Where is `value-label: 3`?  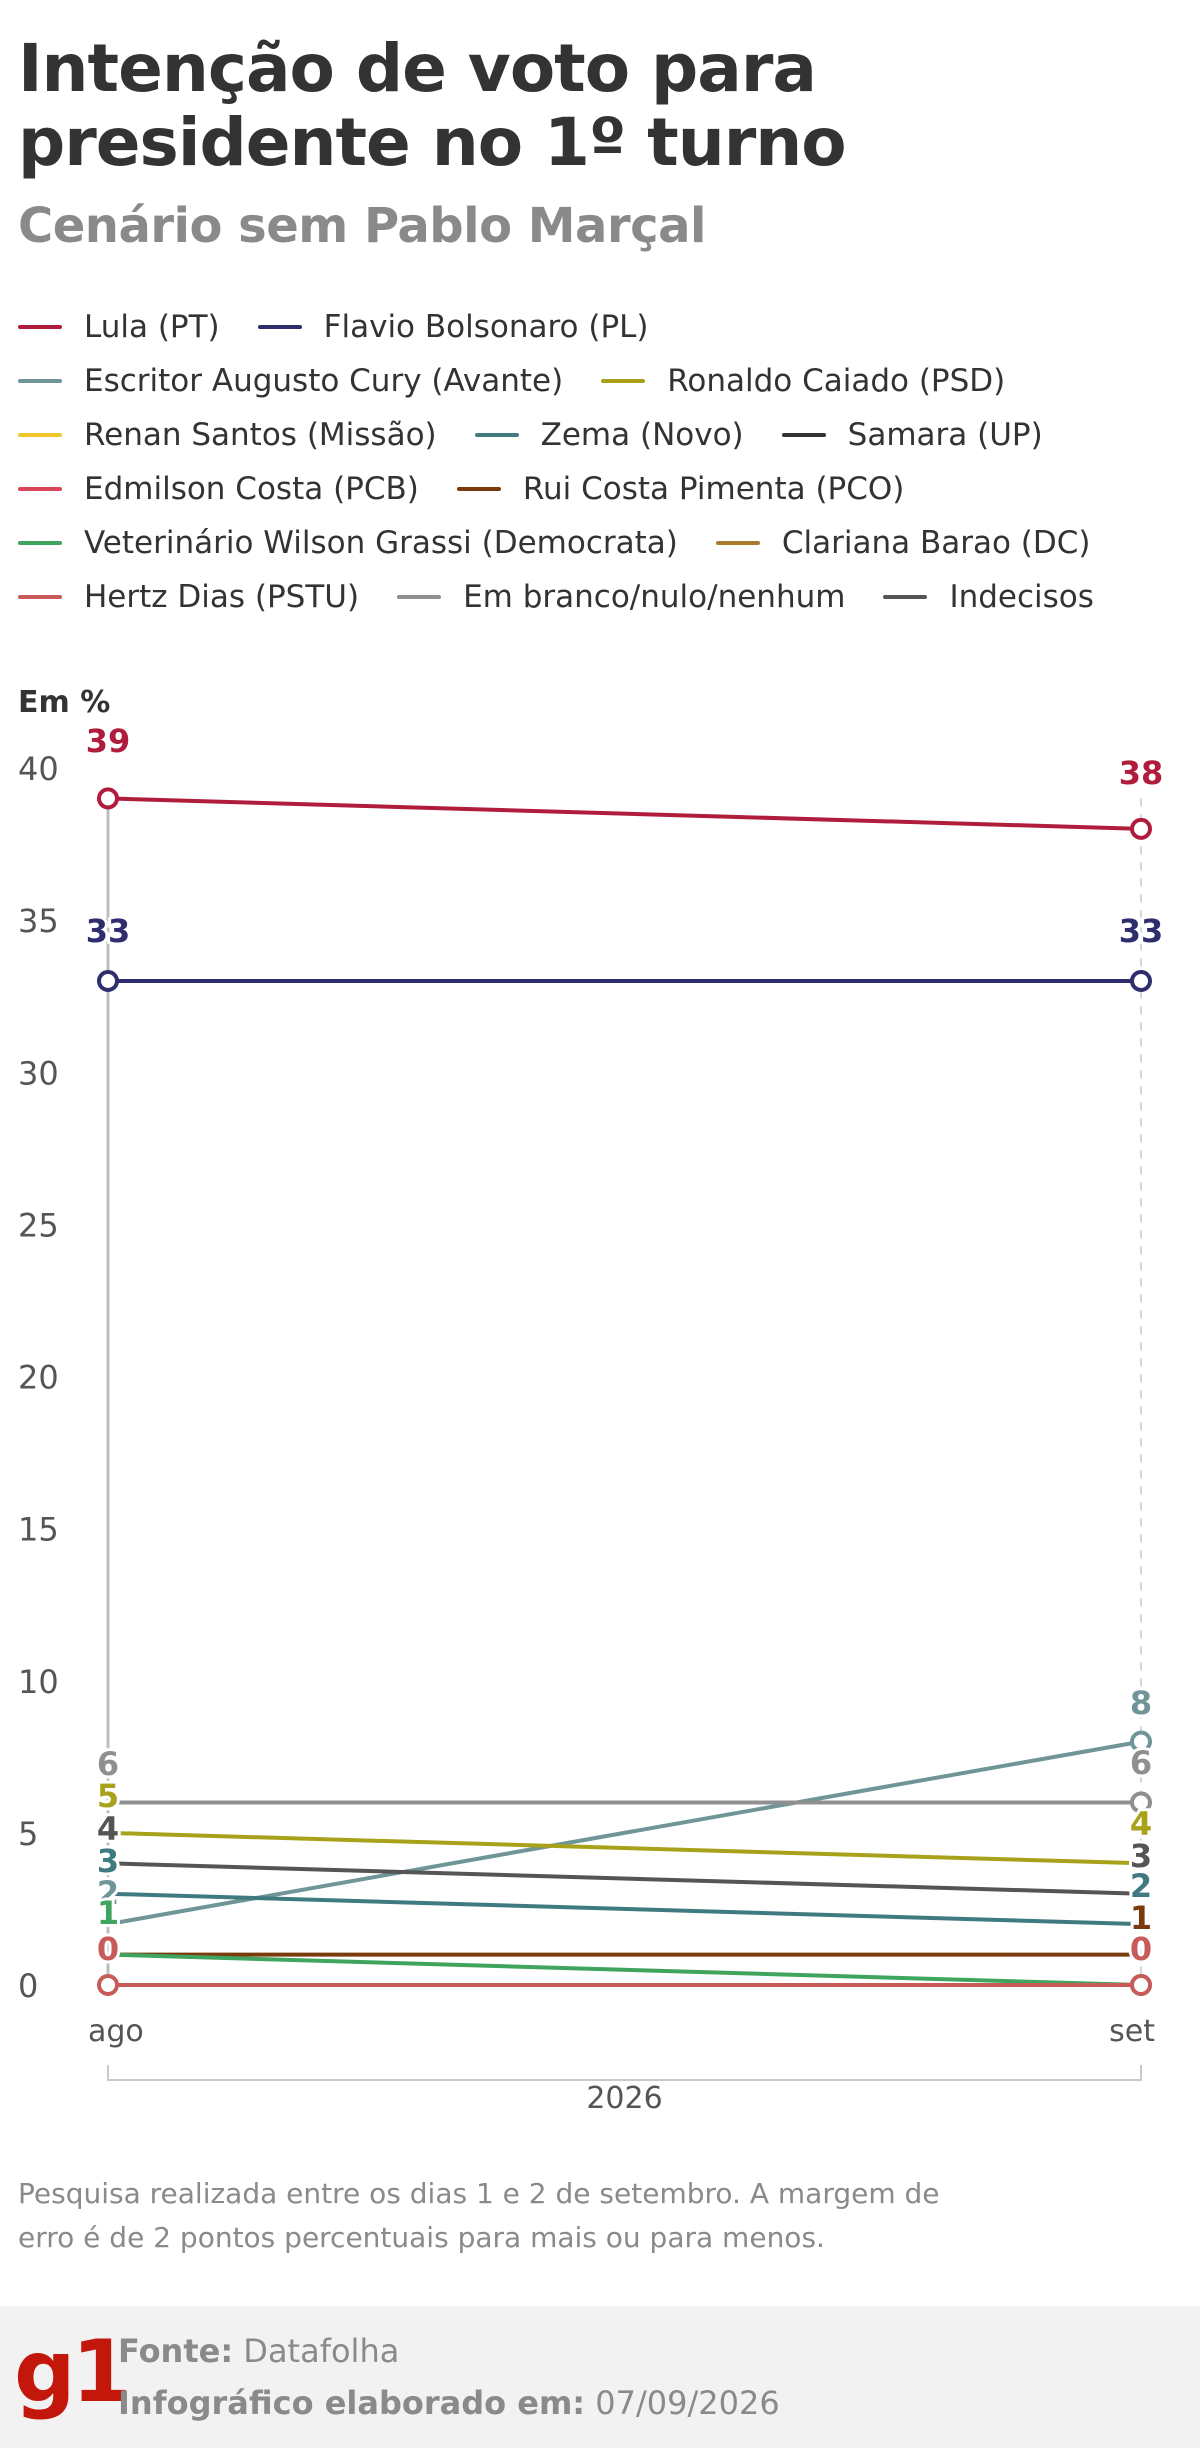 value-label: 3 is located at coordinates (1141, 1856).